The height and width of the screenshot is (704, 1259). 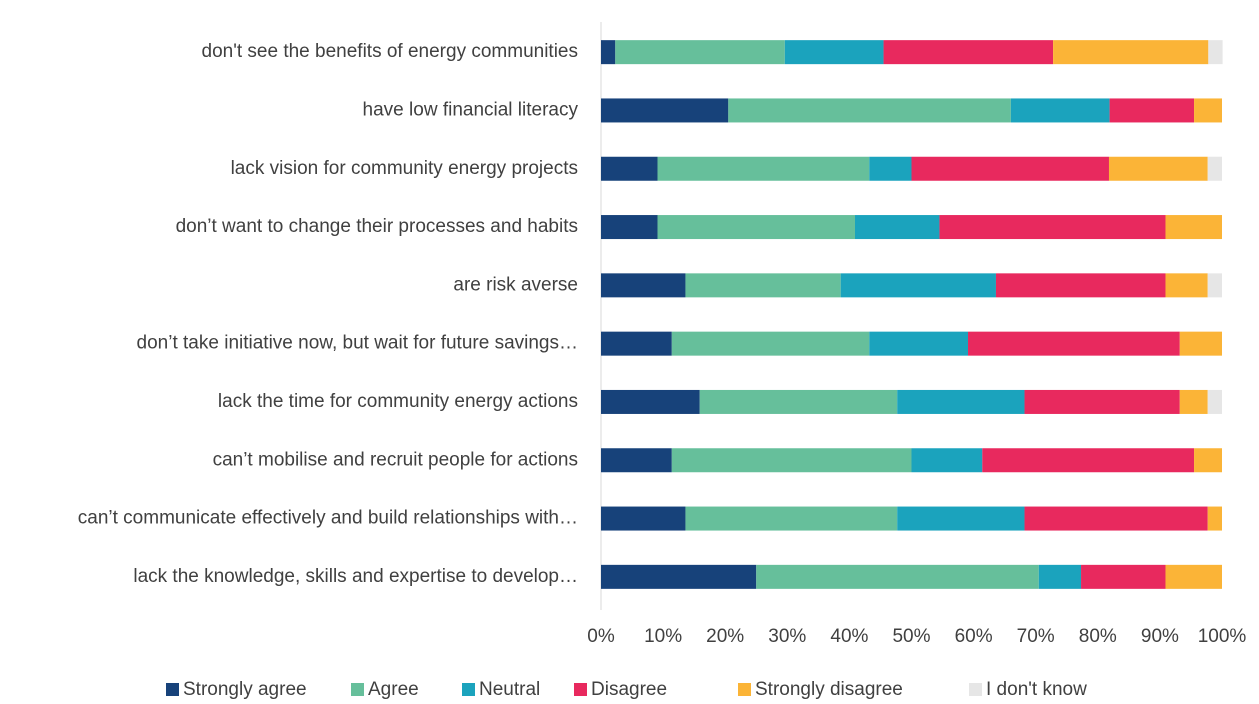 What do you see at coordinates (393, 689) in the screenshot?
I see `legend-label: Agree` at bounding box center [393, 689].